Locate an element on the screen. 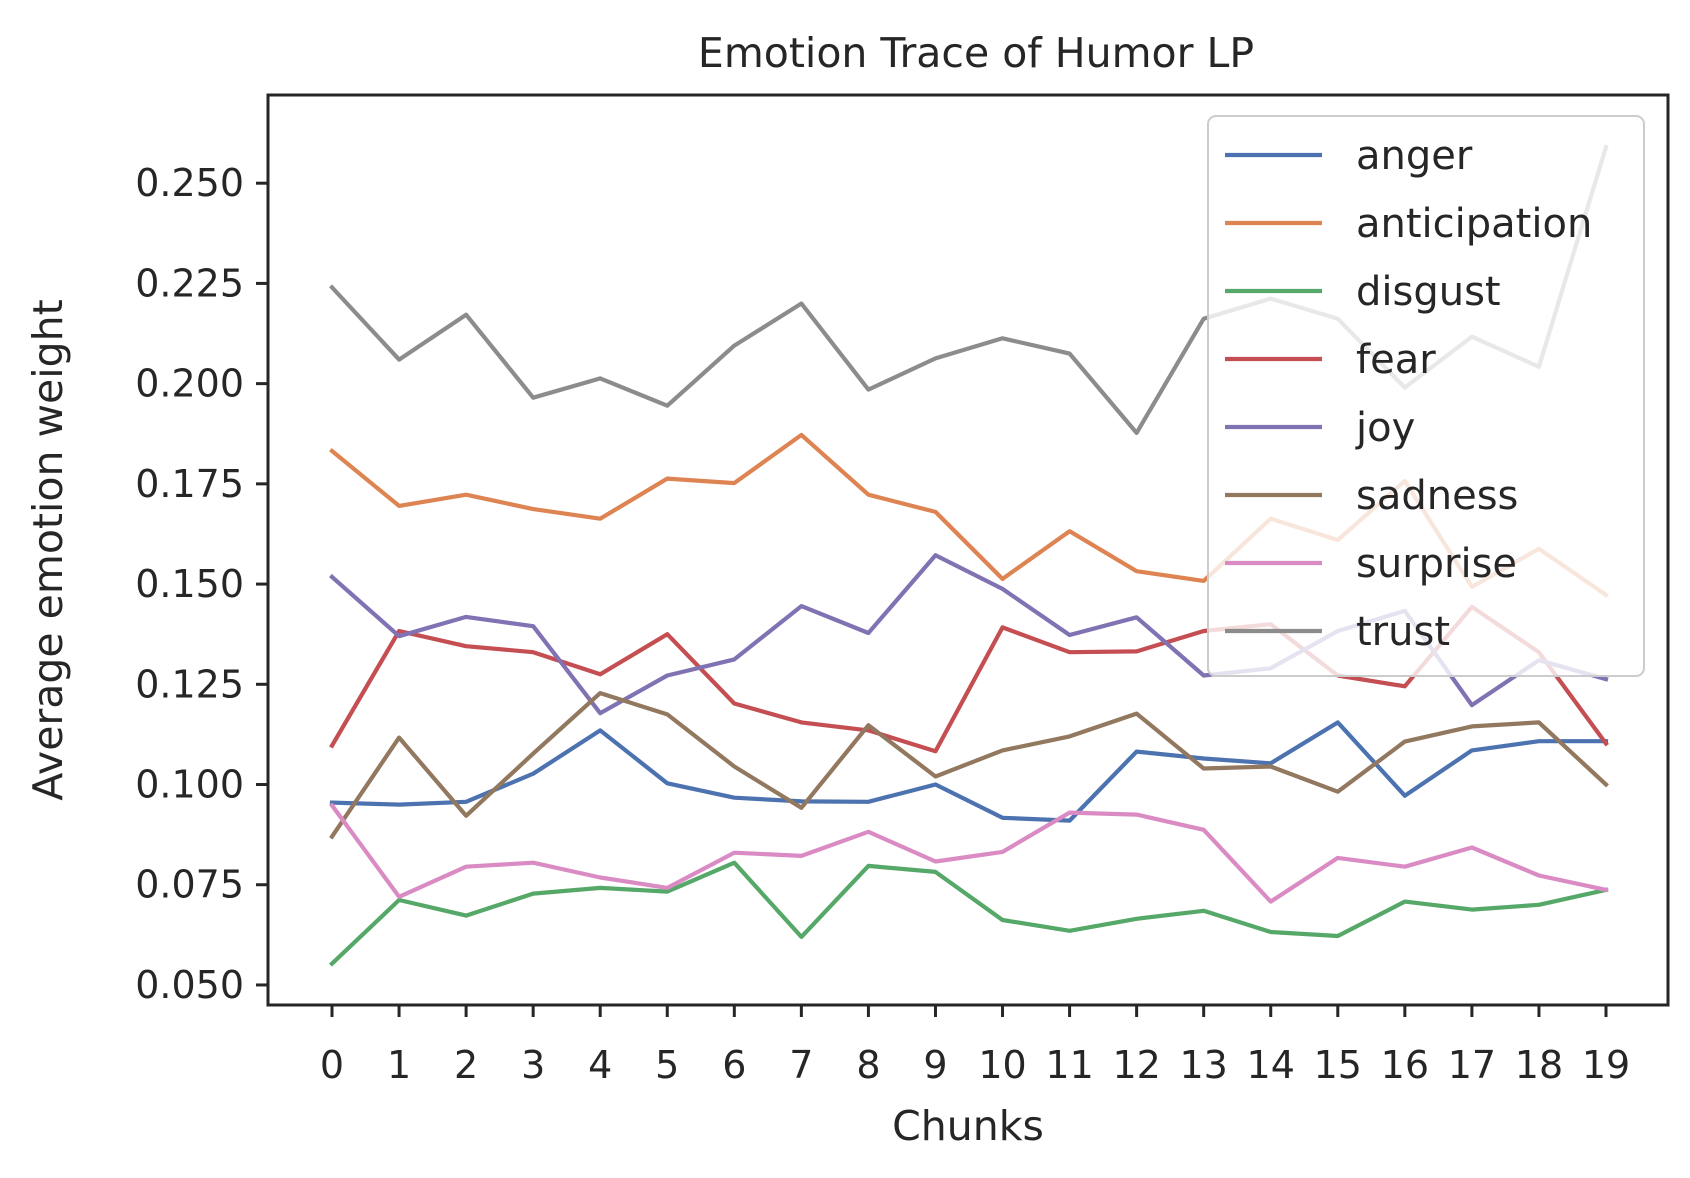  legend-label-joy: joy is located at coordinates (1385, 428).